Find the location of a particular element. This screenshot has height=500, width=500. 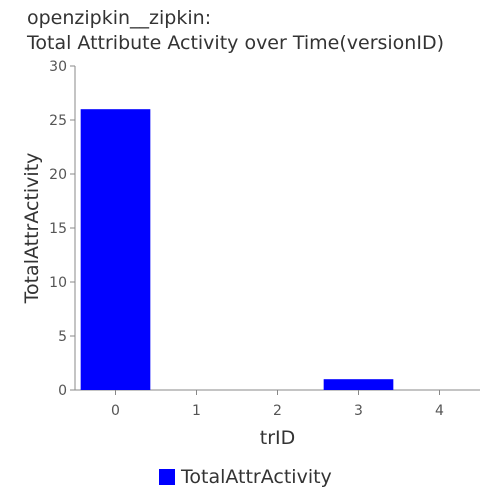

x-axis-ticks: 0 1 2 3 4 is located at coordinates (277, 404).